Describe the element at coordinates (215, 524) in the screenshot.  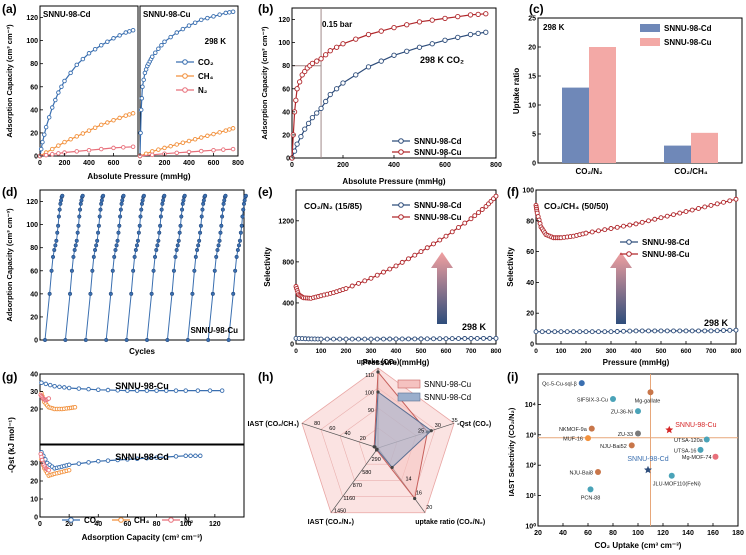
I see `x-tick-label: 120` at that location.